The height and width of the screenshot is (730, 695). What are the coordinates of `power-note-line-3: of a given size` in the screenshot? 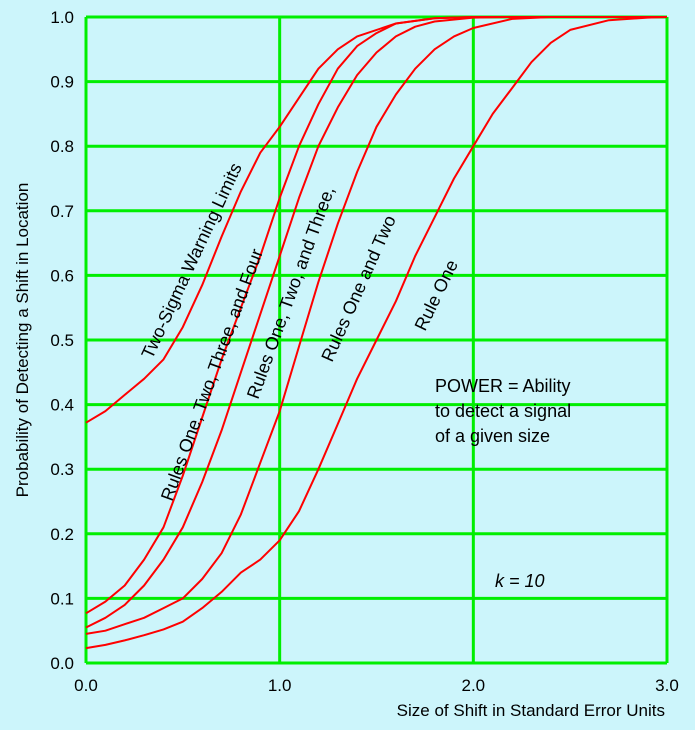 It's located at (492, 436).